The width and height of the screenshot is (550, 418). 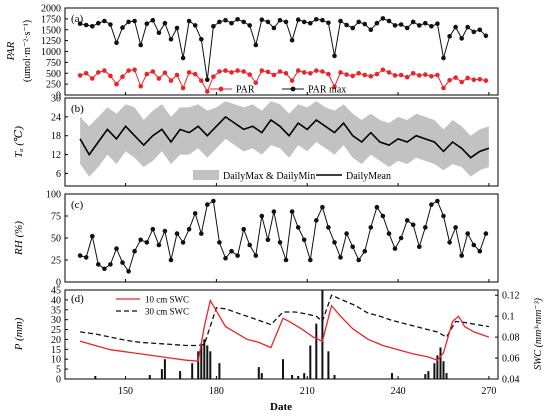 What do you see at coordinates (27, 51) in the screenshot?
I see `panel-a-ylabel-line2: (umol·m⁻²·s⁻¹)` at bounding box center [27, 51].